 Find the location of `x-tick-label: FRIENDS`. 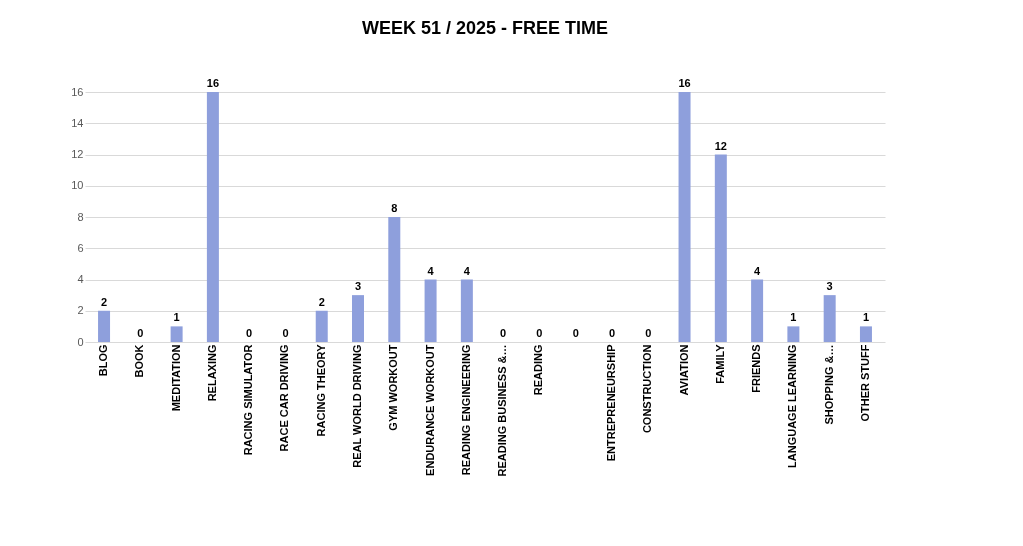

x-tick-label: FRIENDS is located at coordinates (756, 368).